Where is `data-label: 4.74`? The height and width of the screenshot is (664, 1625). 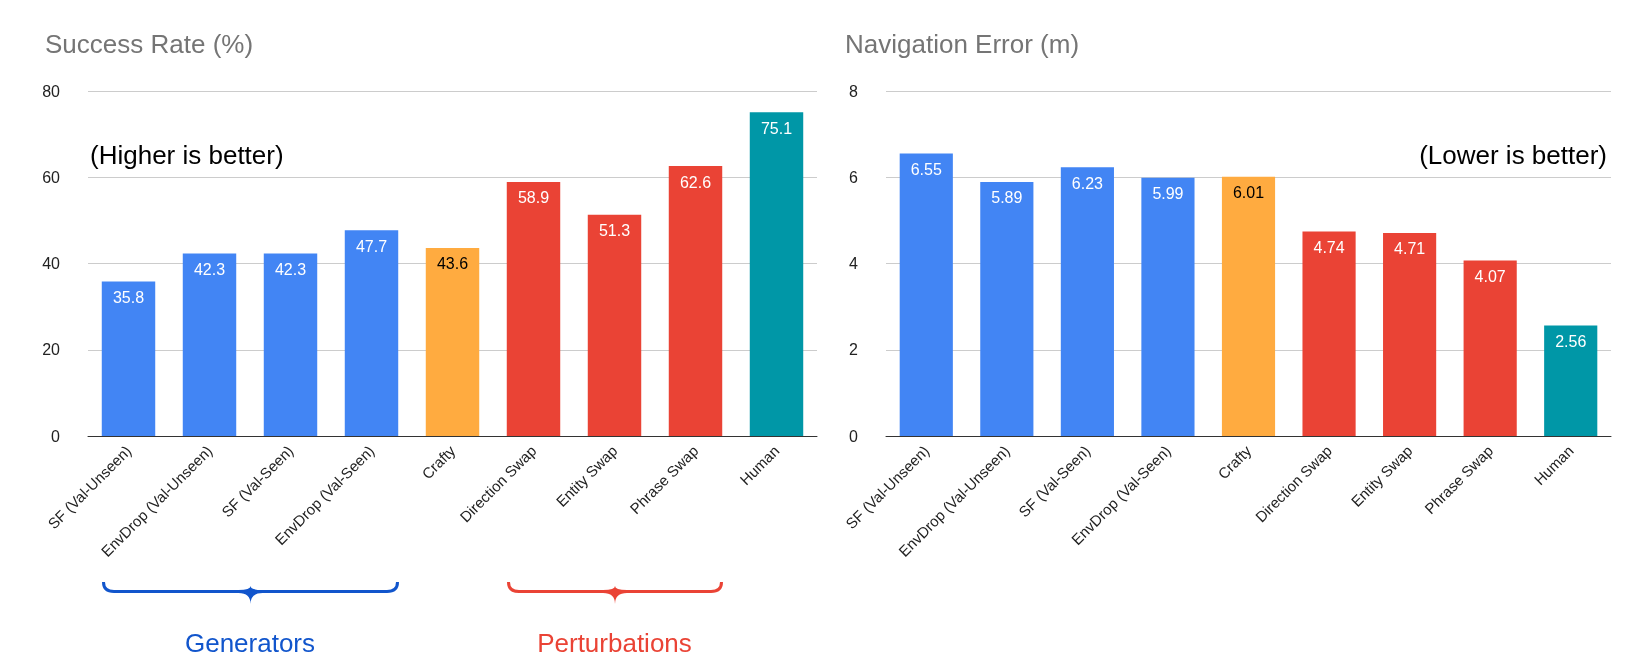 data-label: 4.74 is located at coordinates (1329, 248).